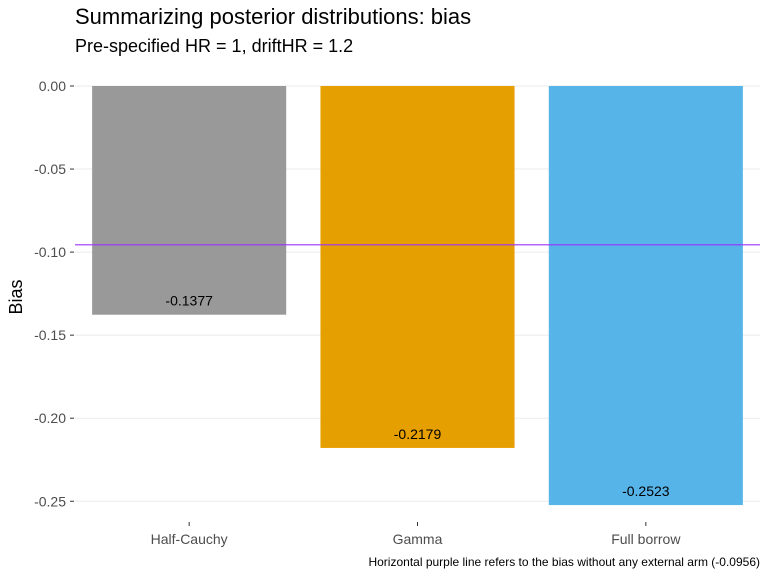  What do you see at coordinates (189, 301) in the screenshot?
I see `data-label: -0.1377` at bounding box center [189, 301].